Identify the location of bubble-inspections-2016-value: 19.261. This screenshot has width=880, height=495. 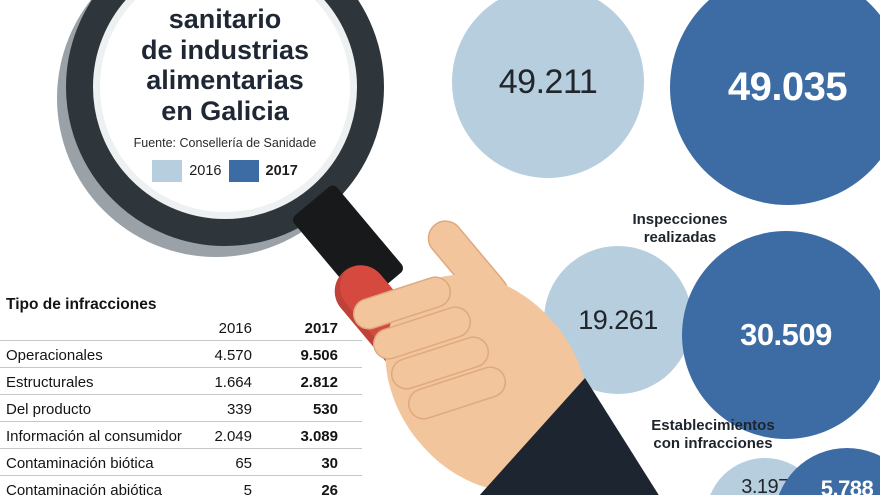
(618, 319).